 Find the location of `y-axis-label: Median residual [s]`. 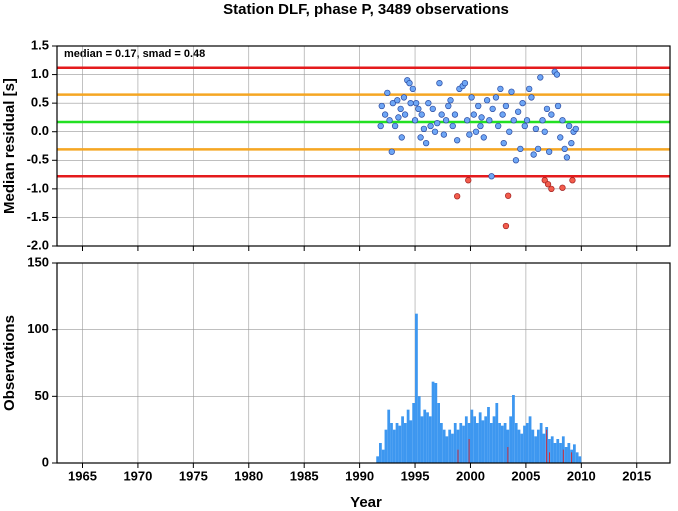

y-axis-label: Median residual [s] is located at coordinates (9, 146).